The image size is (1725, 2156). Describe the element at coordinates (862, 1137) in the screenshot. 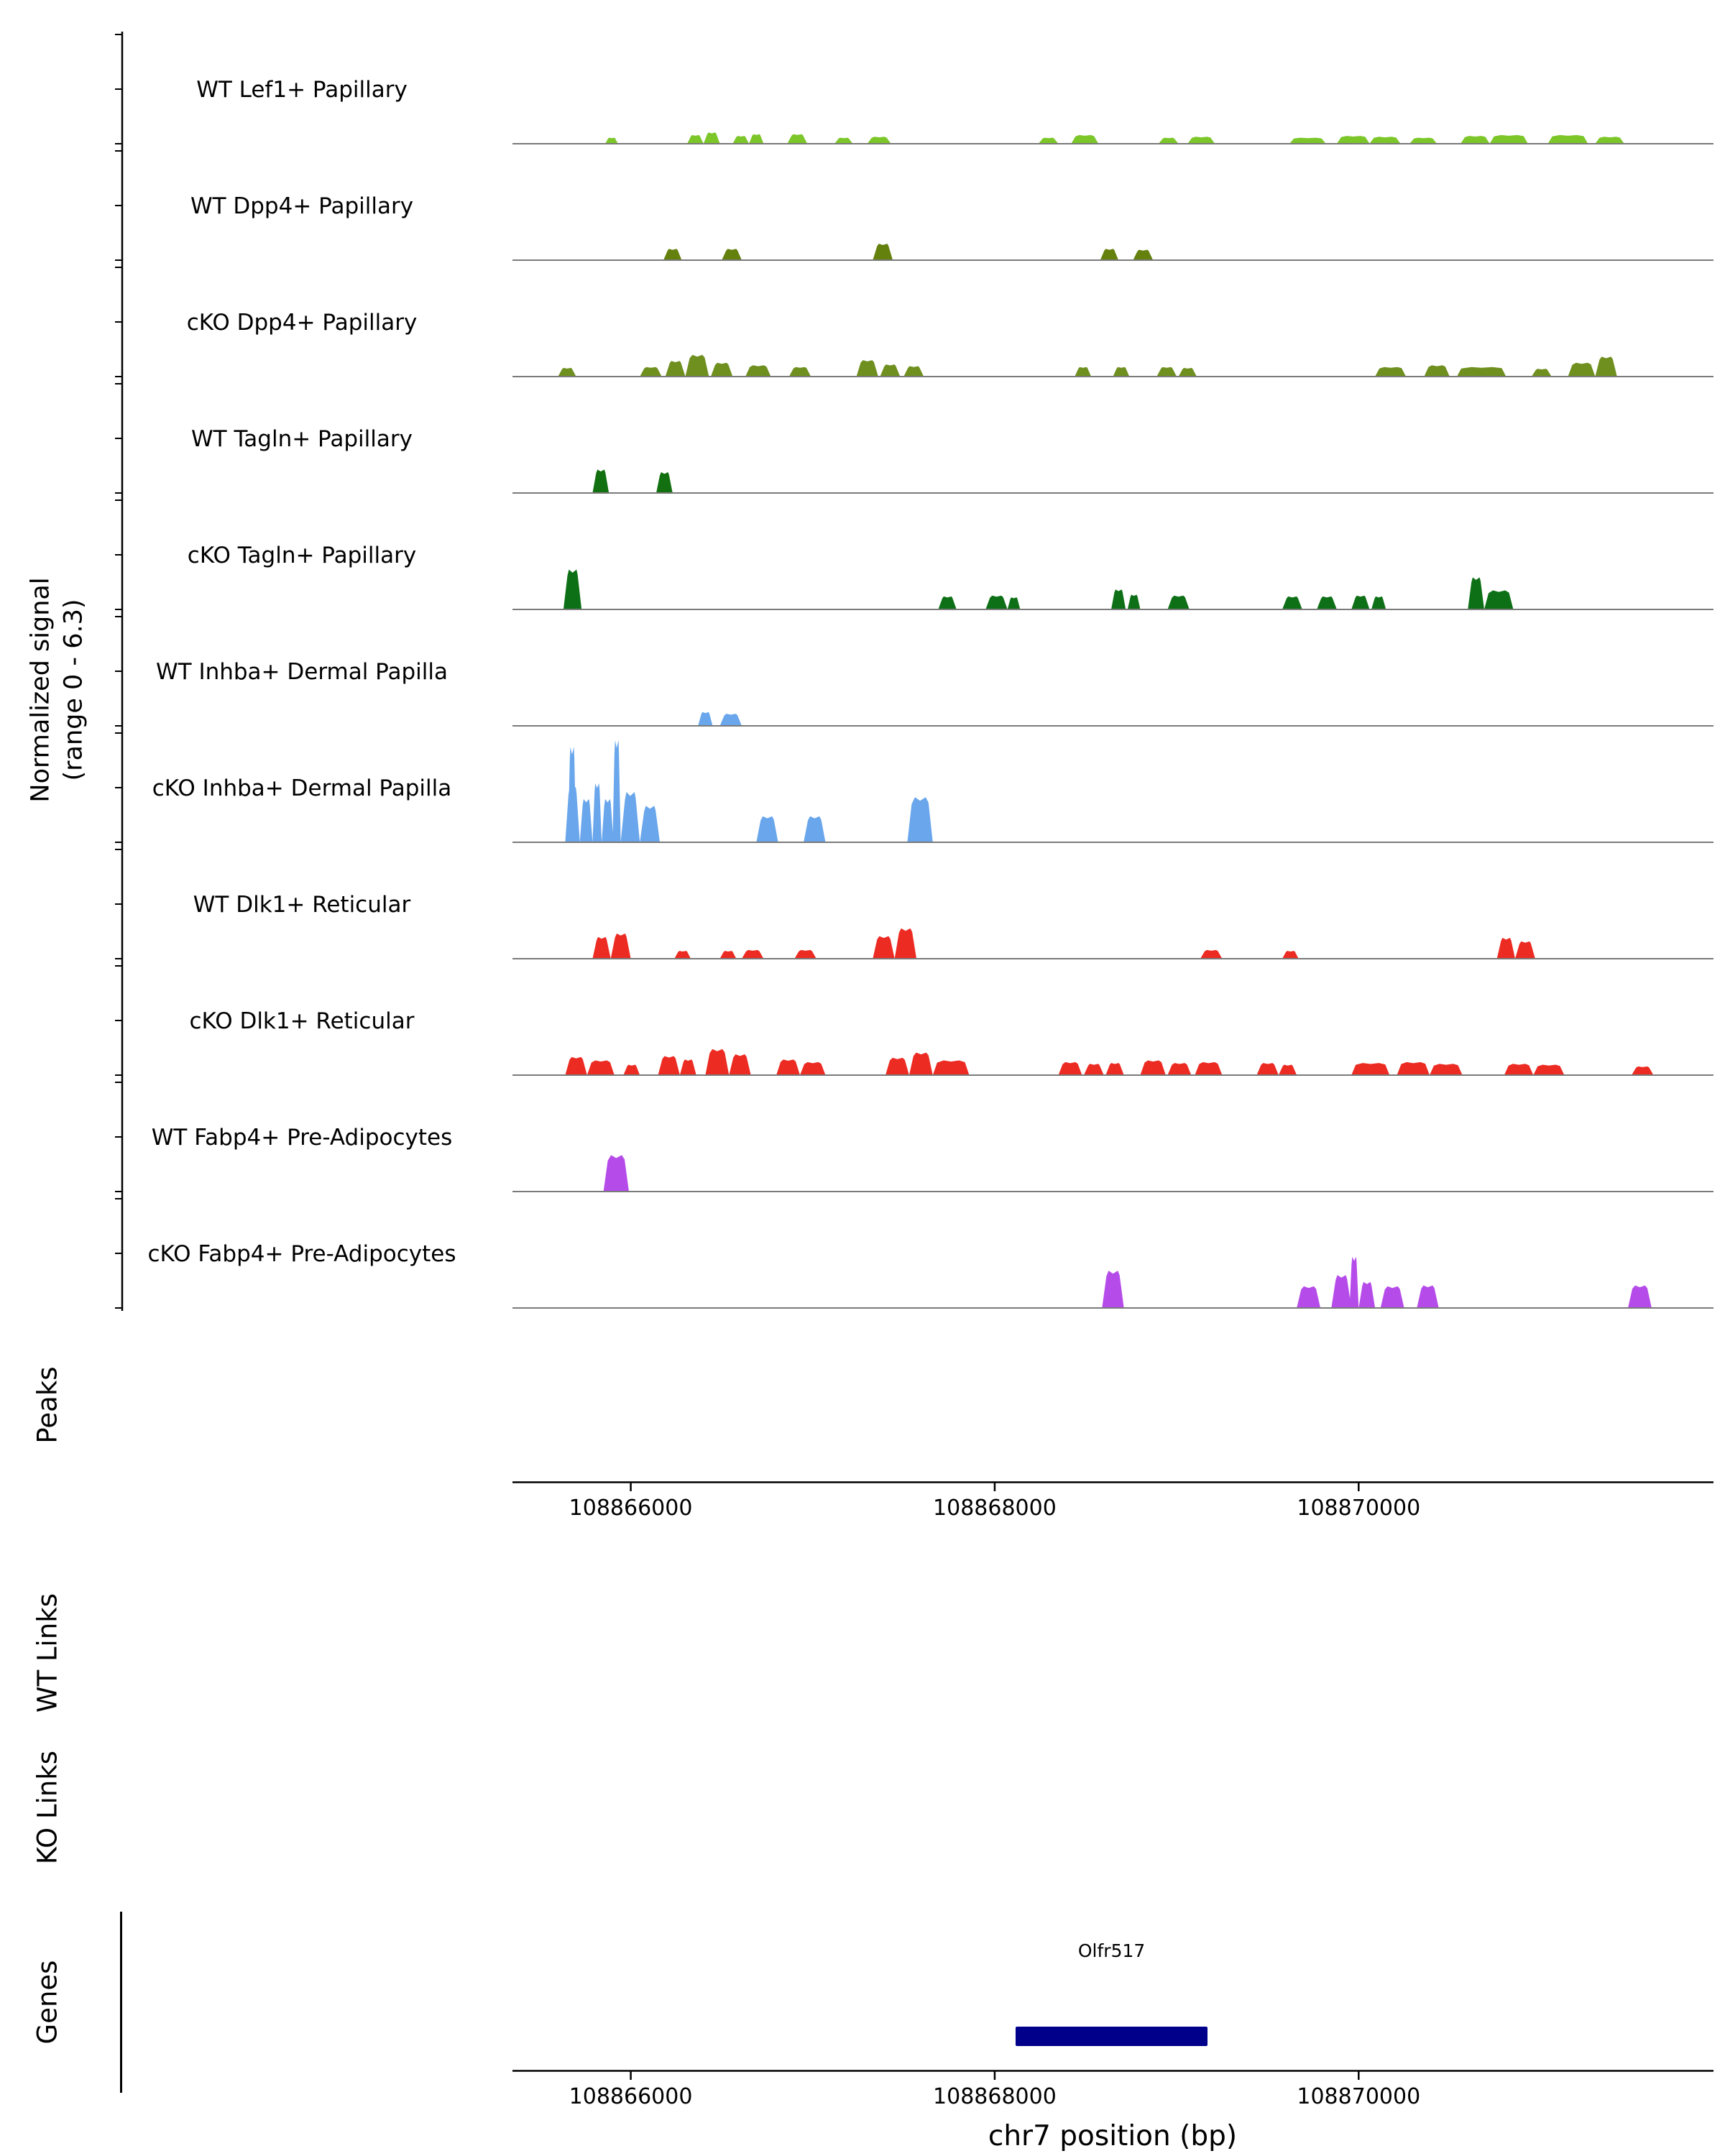

I see `track-row-wt-fabp4-pre-adipocytes: WT Fabp4+ Pre-Adipocytes` at that location.